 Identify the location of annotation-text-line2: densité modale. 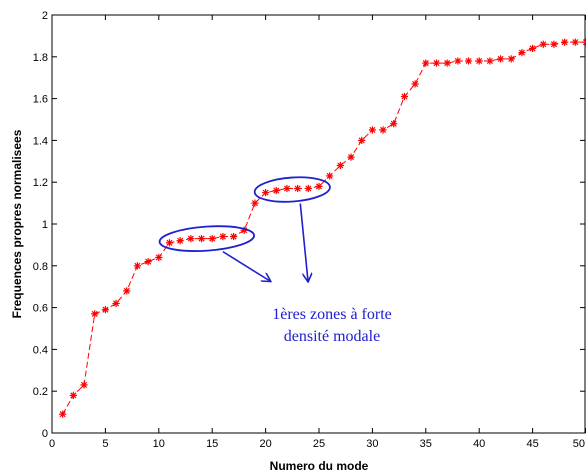
(332, 336).